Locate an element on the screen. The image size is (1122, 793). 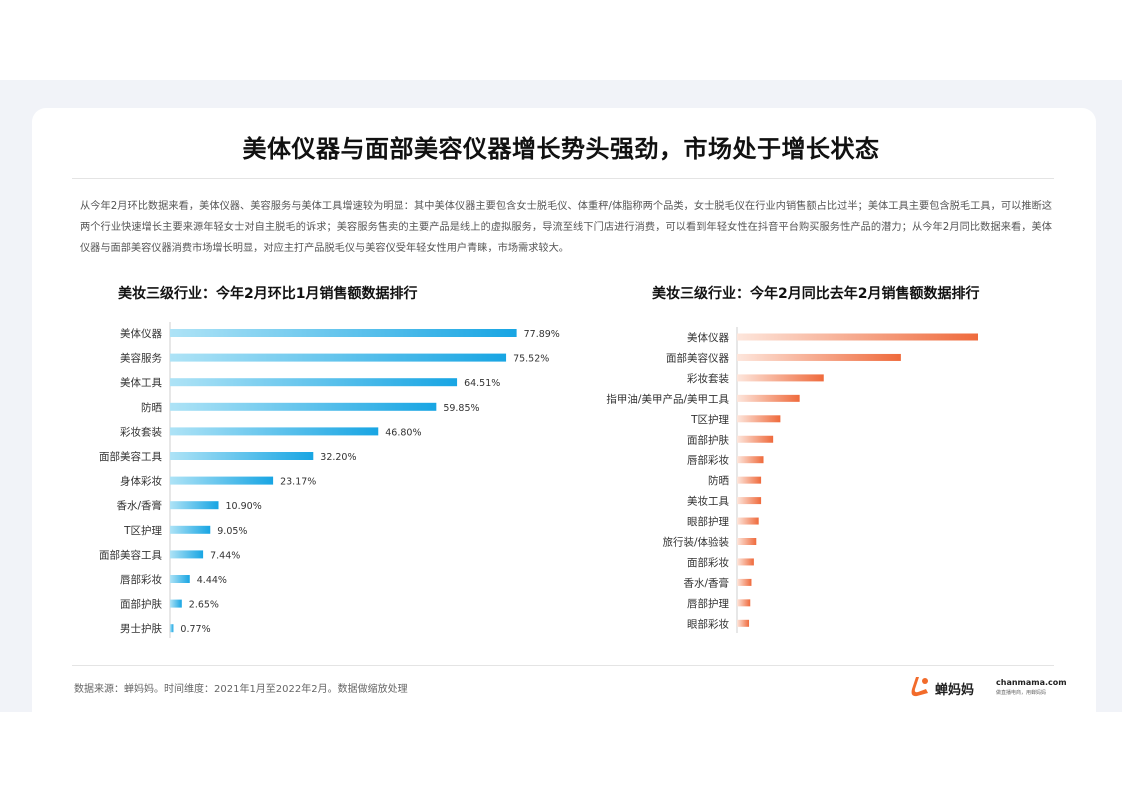
yoy-category-label: 彩妆套装 is located at coordinates (708, 378).